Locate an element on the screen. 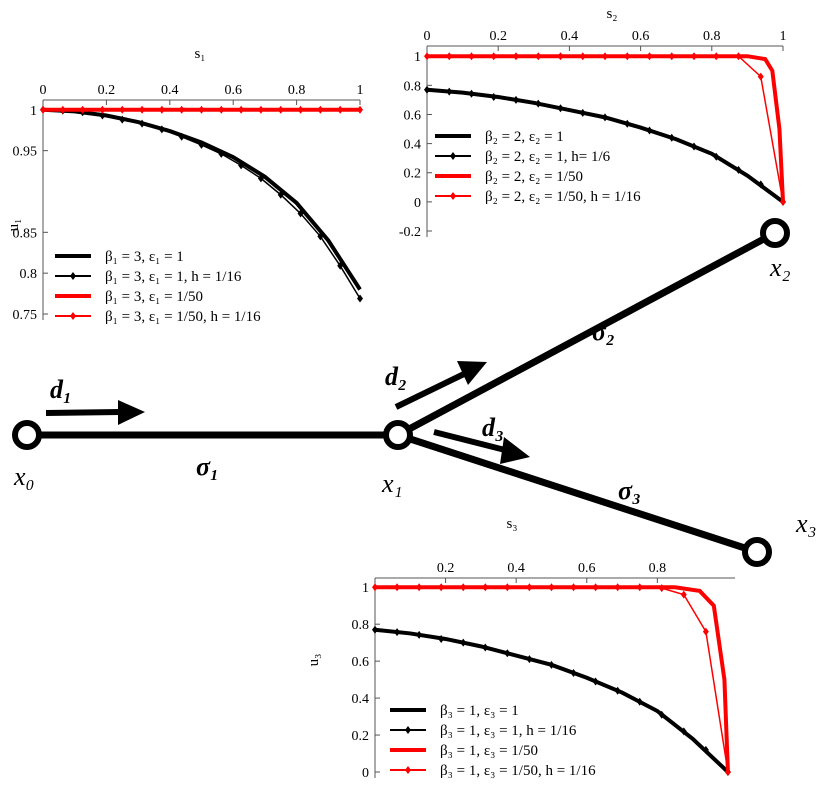 This screenshot has width=831, height=791. y-tick-label: 0.2 is located at coordinates (413, 174).